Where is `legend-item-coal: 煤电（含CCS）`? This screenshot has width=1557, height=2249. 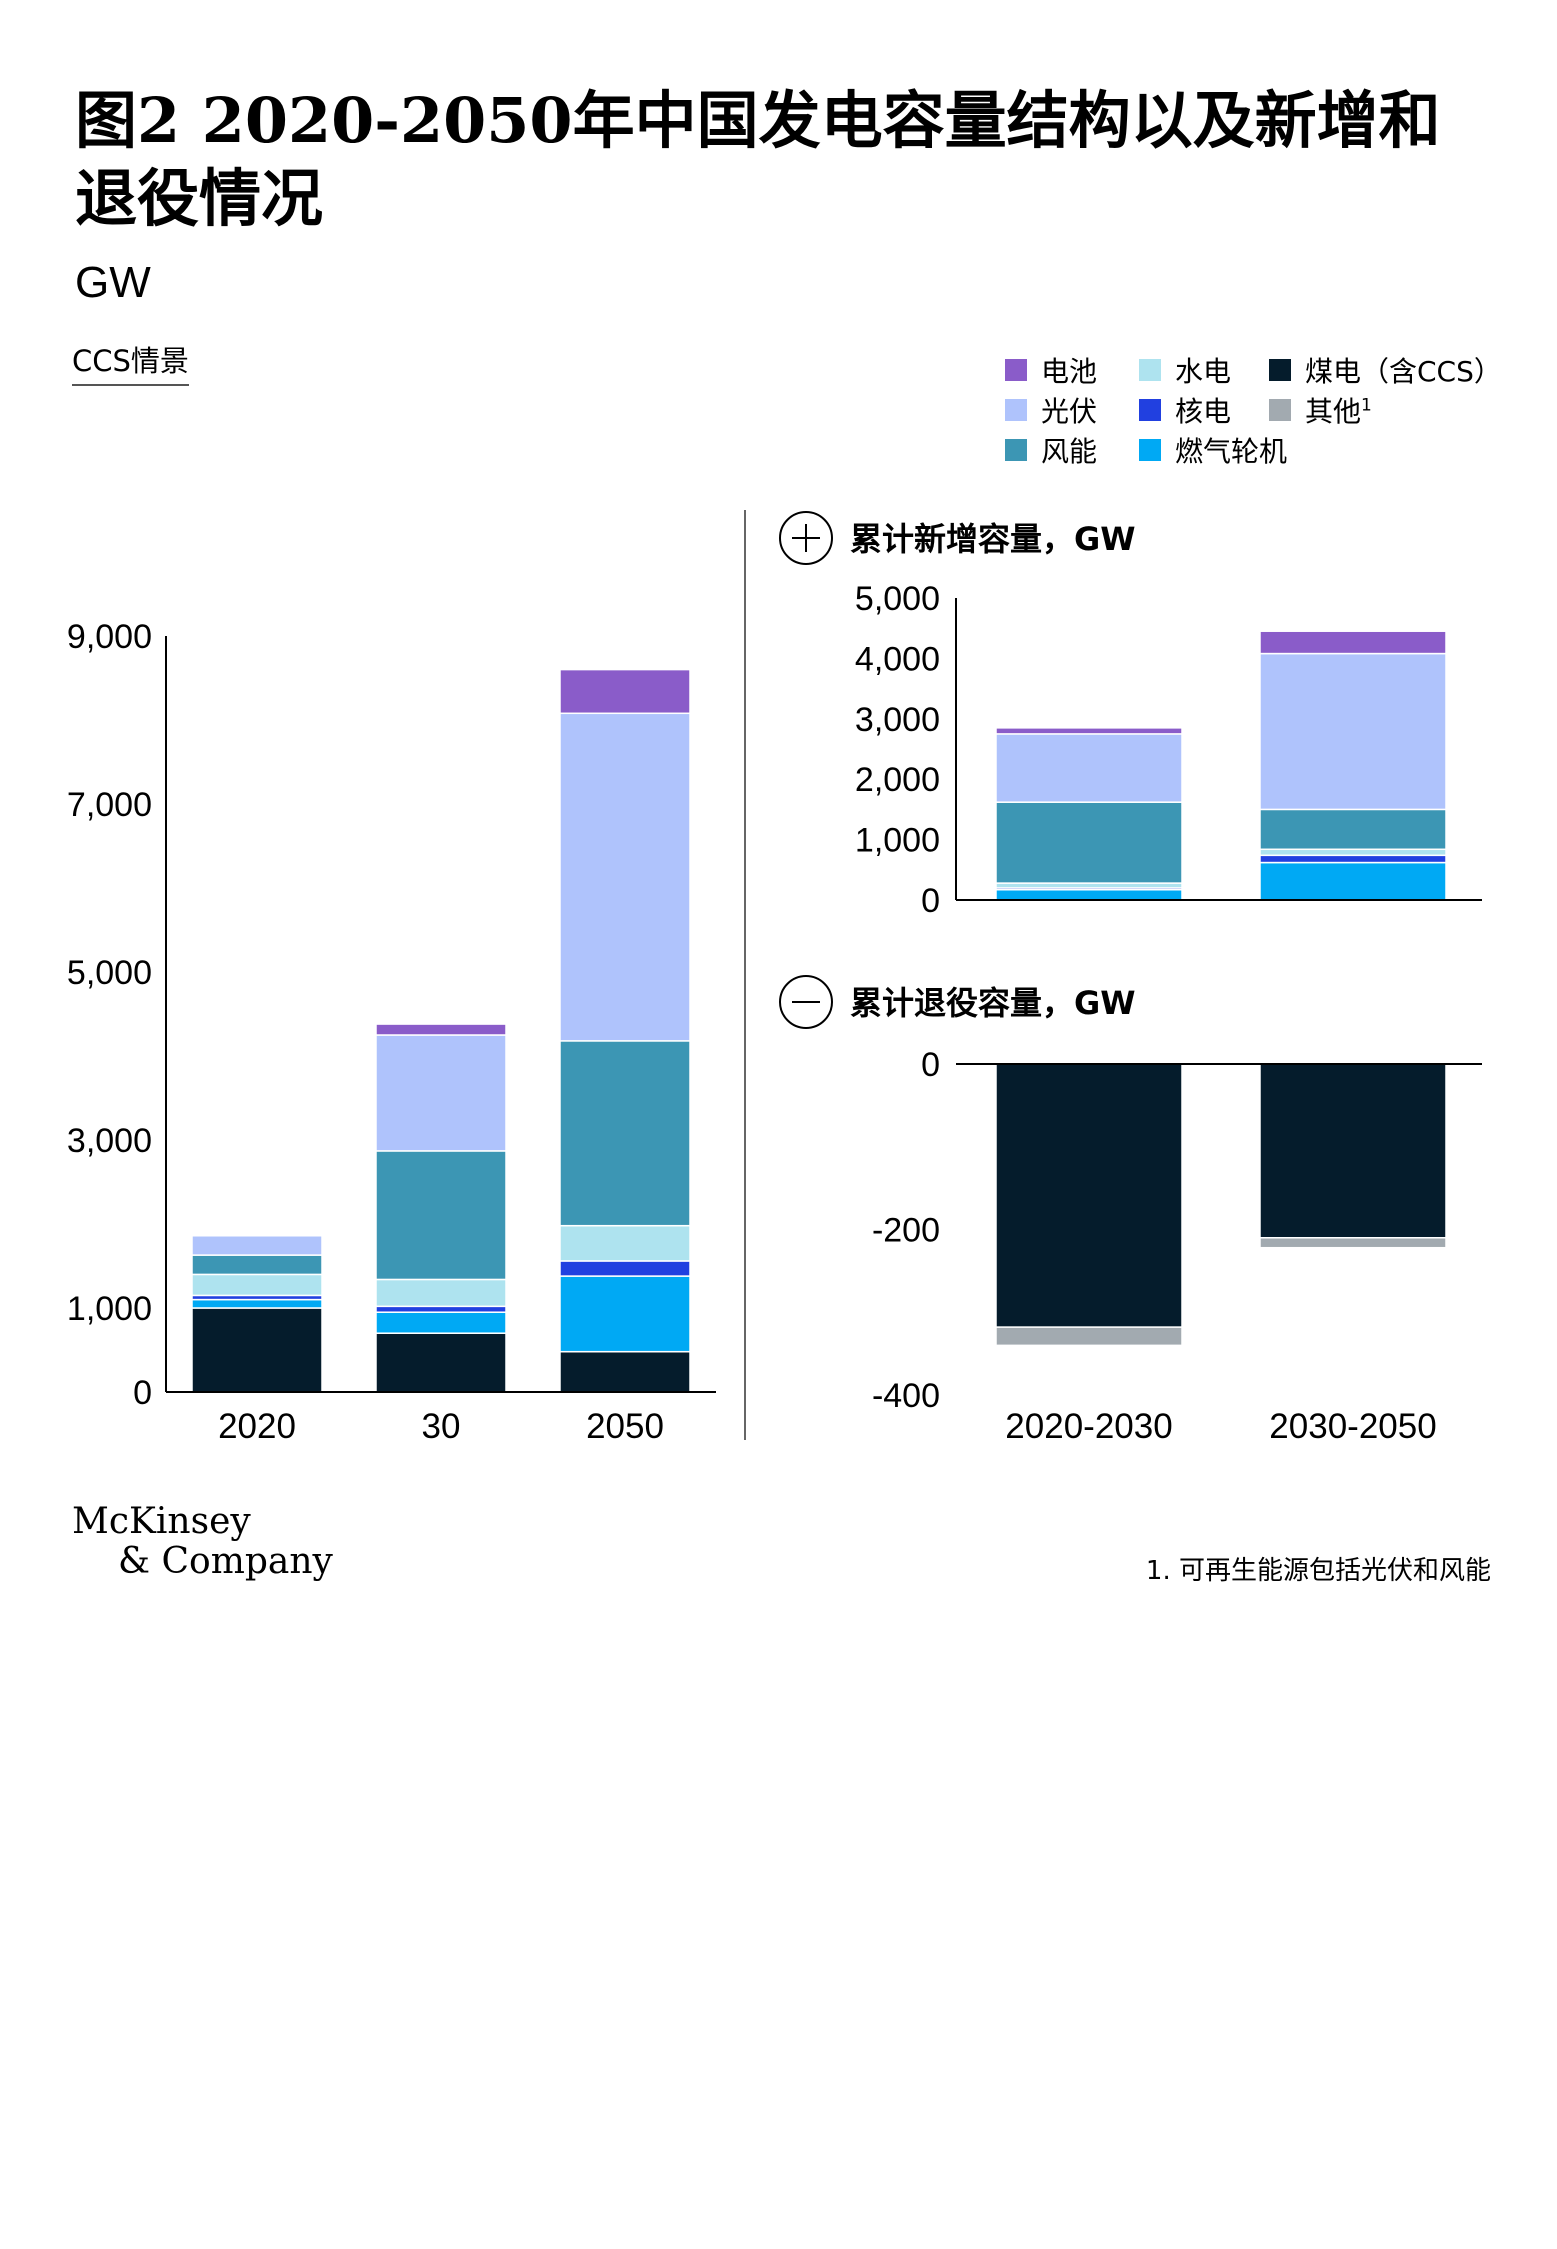 legend-item-coal: 煤电（含CCS） is located at coordinates (1385, 370).